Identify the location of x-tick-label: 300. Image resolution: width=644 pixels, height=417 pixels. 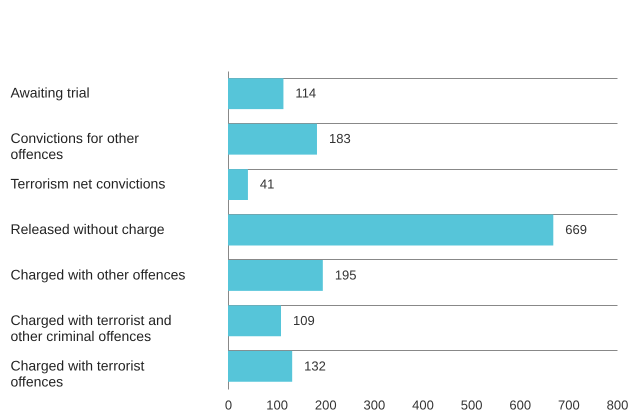
(375, 405).